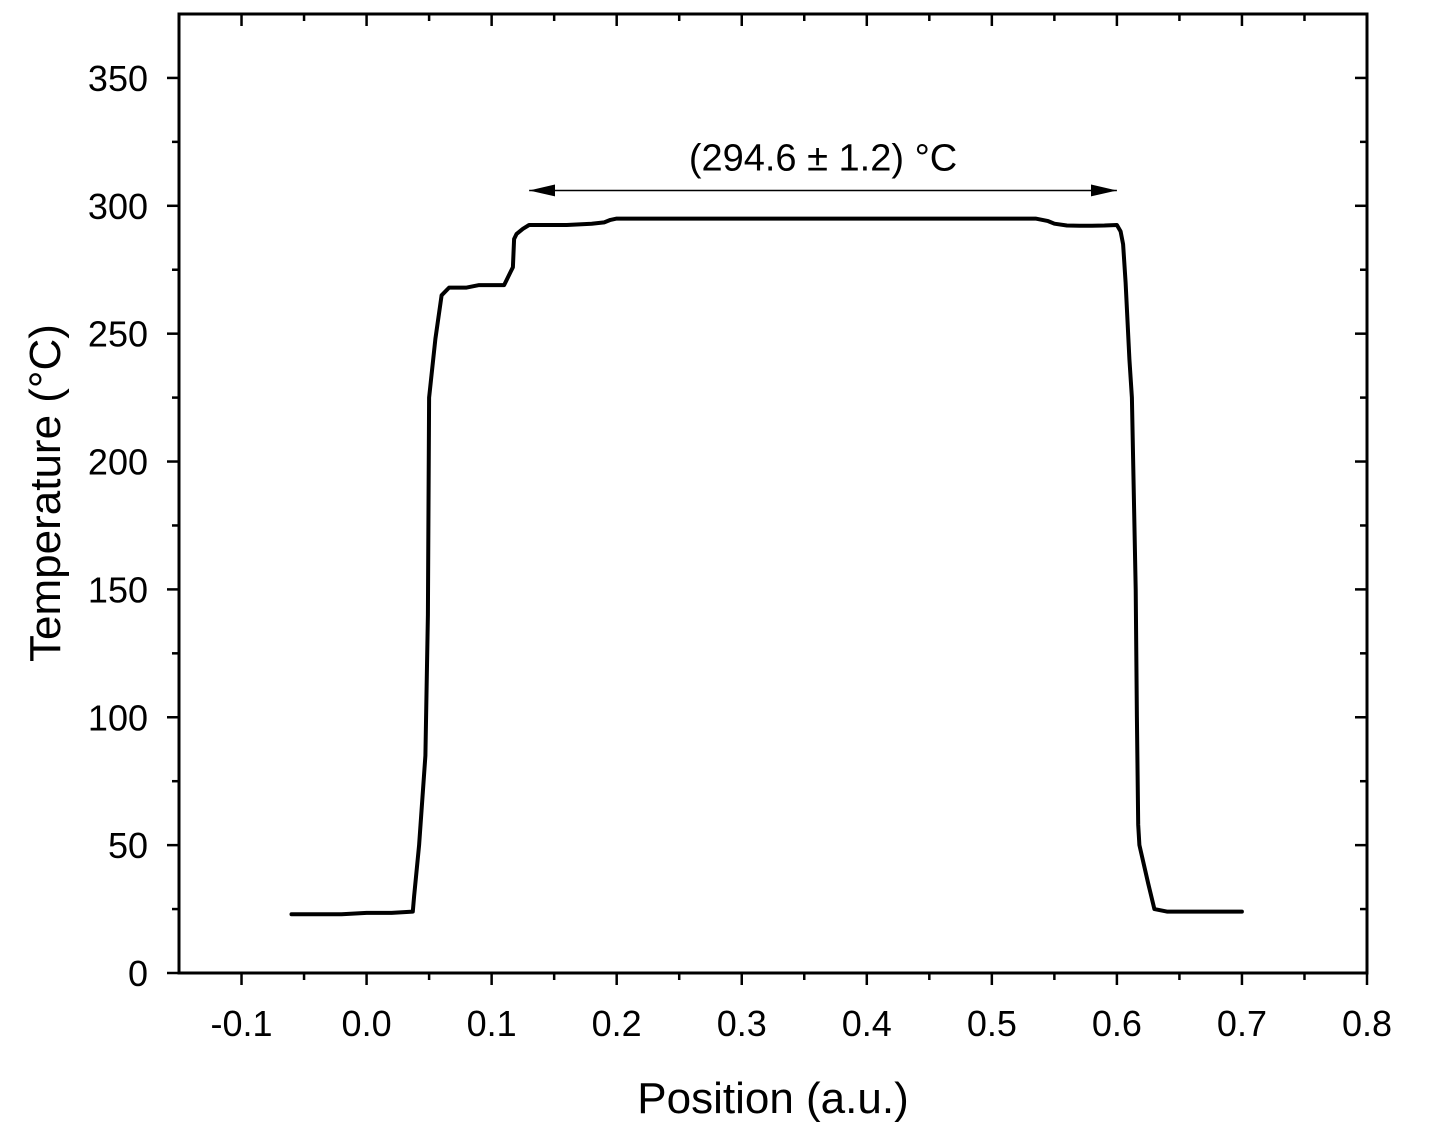 This screenshot has height=1133, width=1429. What do you see at coordinates (242, 1023) in the screenshot?
I see `x-tick-label: -0.1` at bounding box center [242, 1023].